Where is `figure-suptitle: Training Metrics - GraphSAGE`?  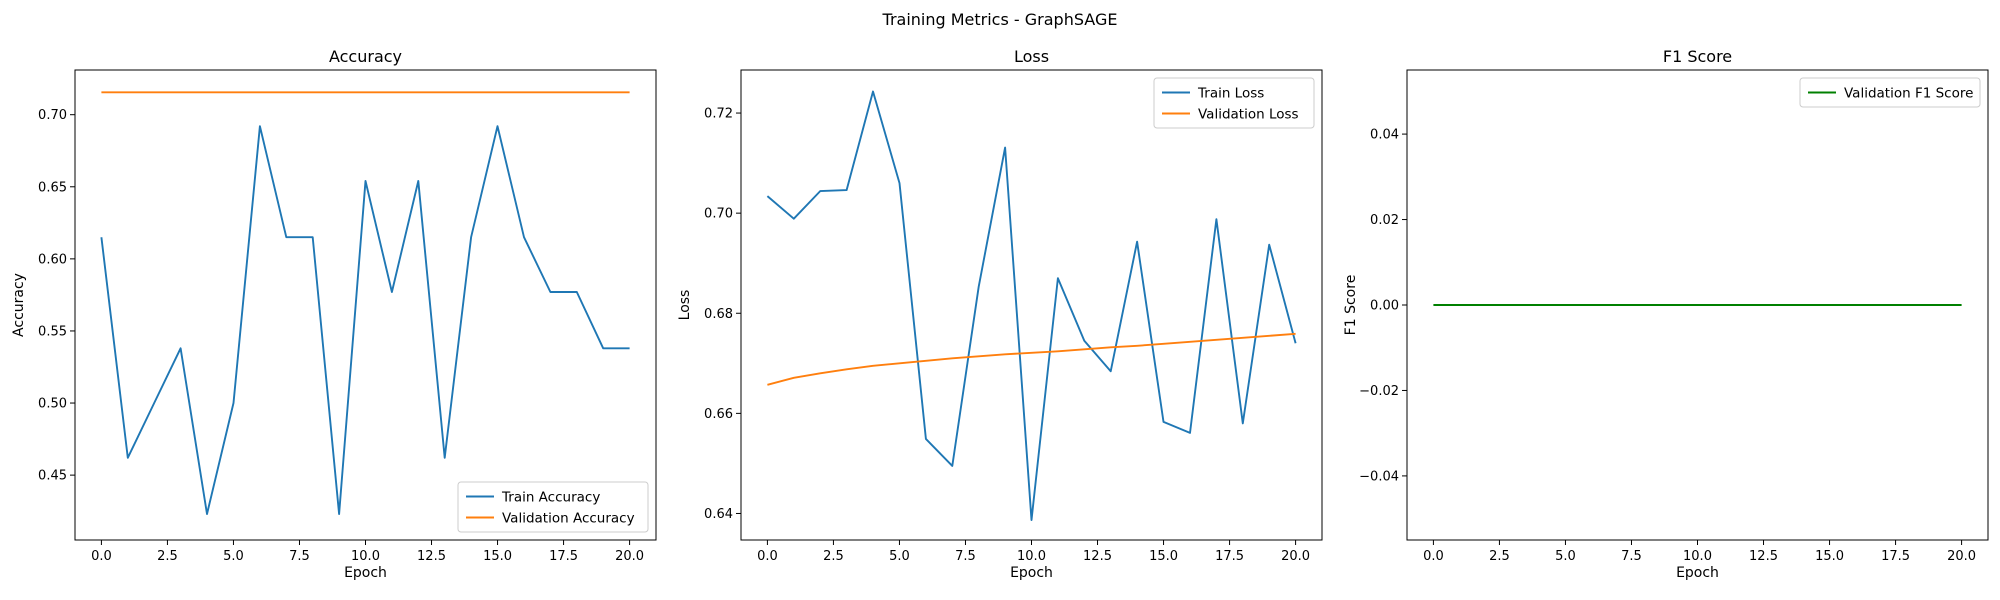
figure-suptitle: Training Metrics - GraphSAGE is located at coordinates (1000, 19).